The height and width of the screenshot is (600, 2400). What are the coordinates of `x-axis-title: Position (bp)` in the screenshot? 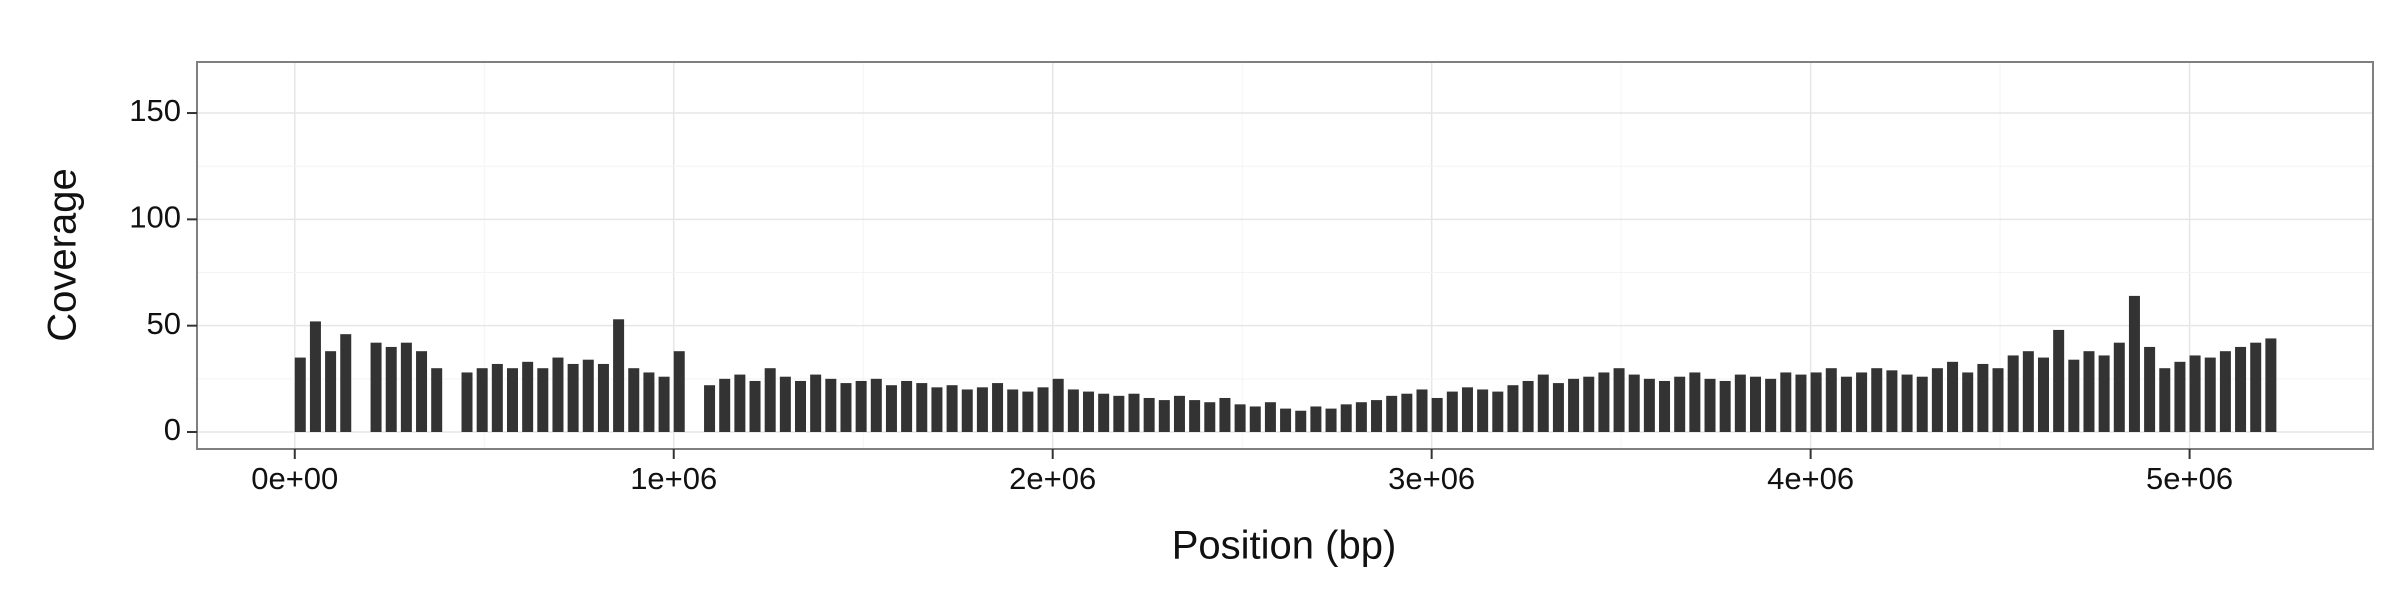 It's located at (1284, 546).